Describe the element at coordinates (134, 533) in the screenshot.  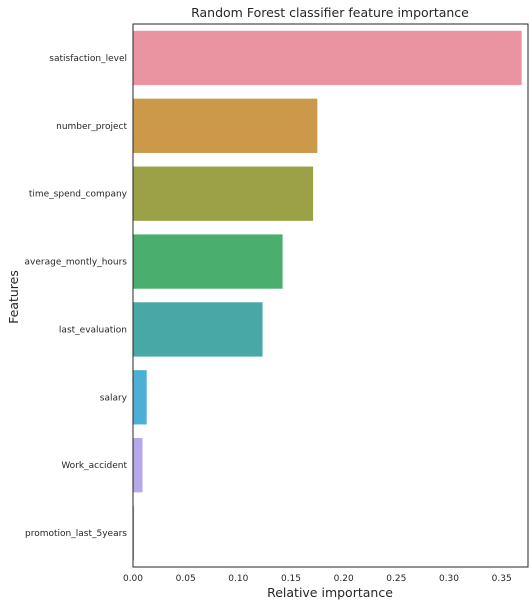
I see `bar-promotion_last_5years` at that location.